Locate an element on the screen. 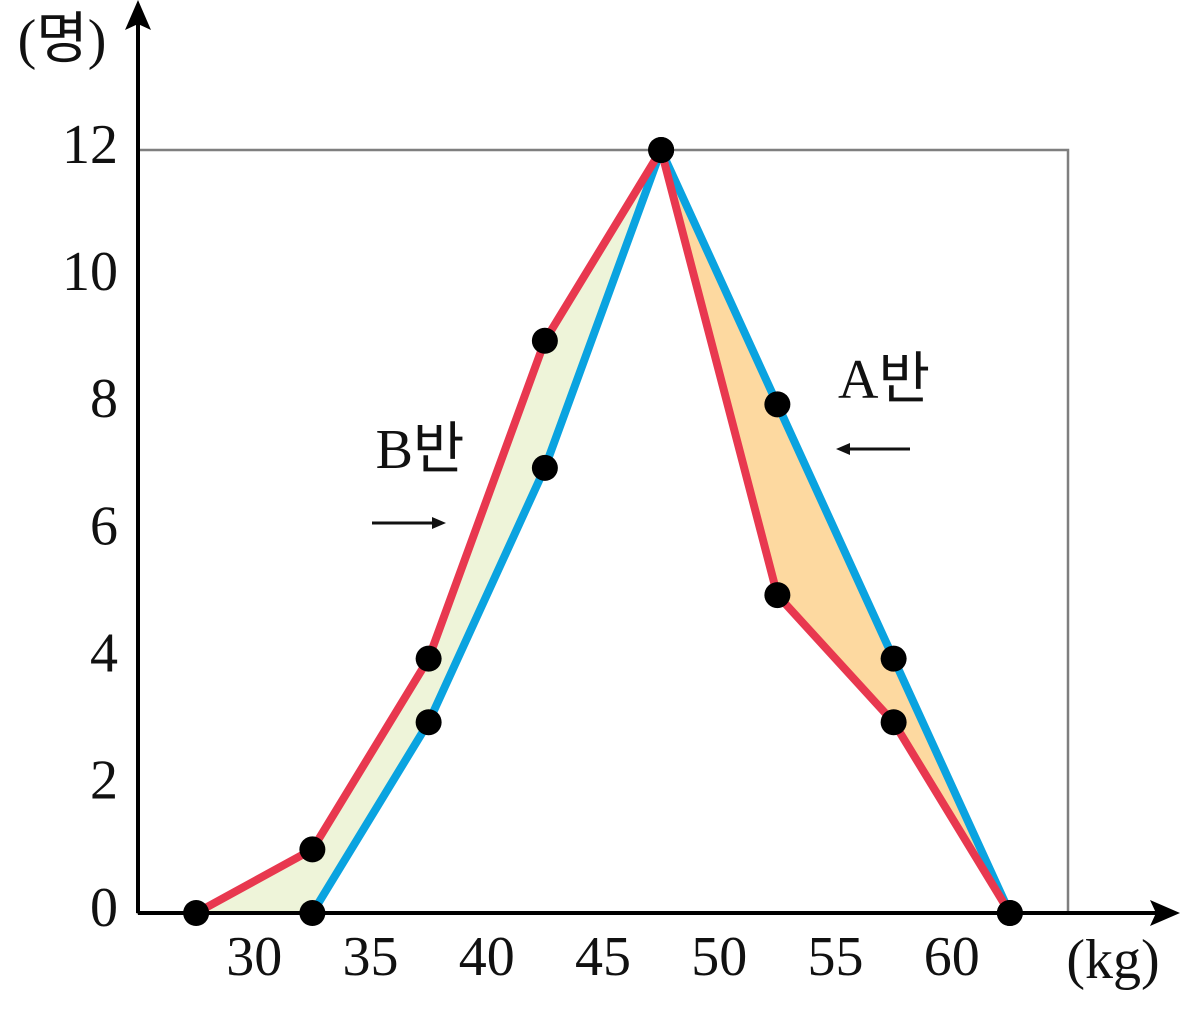 The width and height of the screenshot is (1187, 1016). y-tick-label: 12 is located at coordinates (90, 145).